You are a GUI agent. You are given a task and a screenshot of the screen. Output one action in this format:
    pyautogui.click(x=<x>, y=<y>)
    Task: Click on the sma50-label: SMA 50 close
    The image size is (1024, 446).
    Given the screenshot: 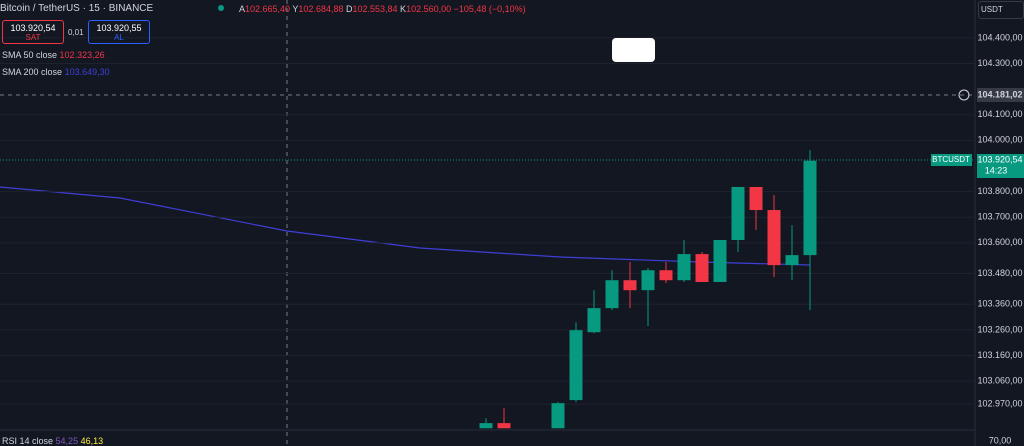 What is the action you would take?
    pyautogui.click(x=30, y=55)
    